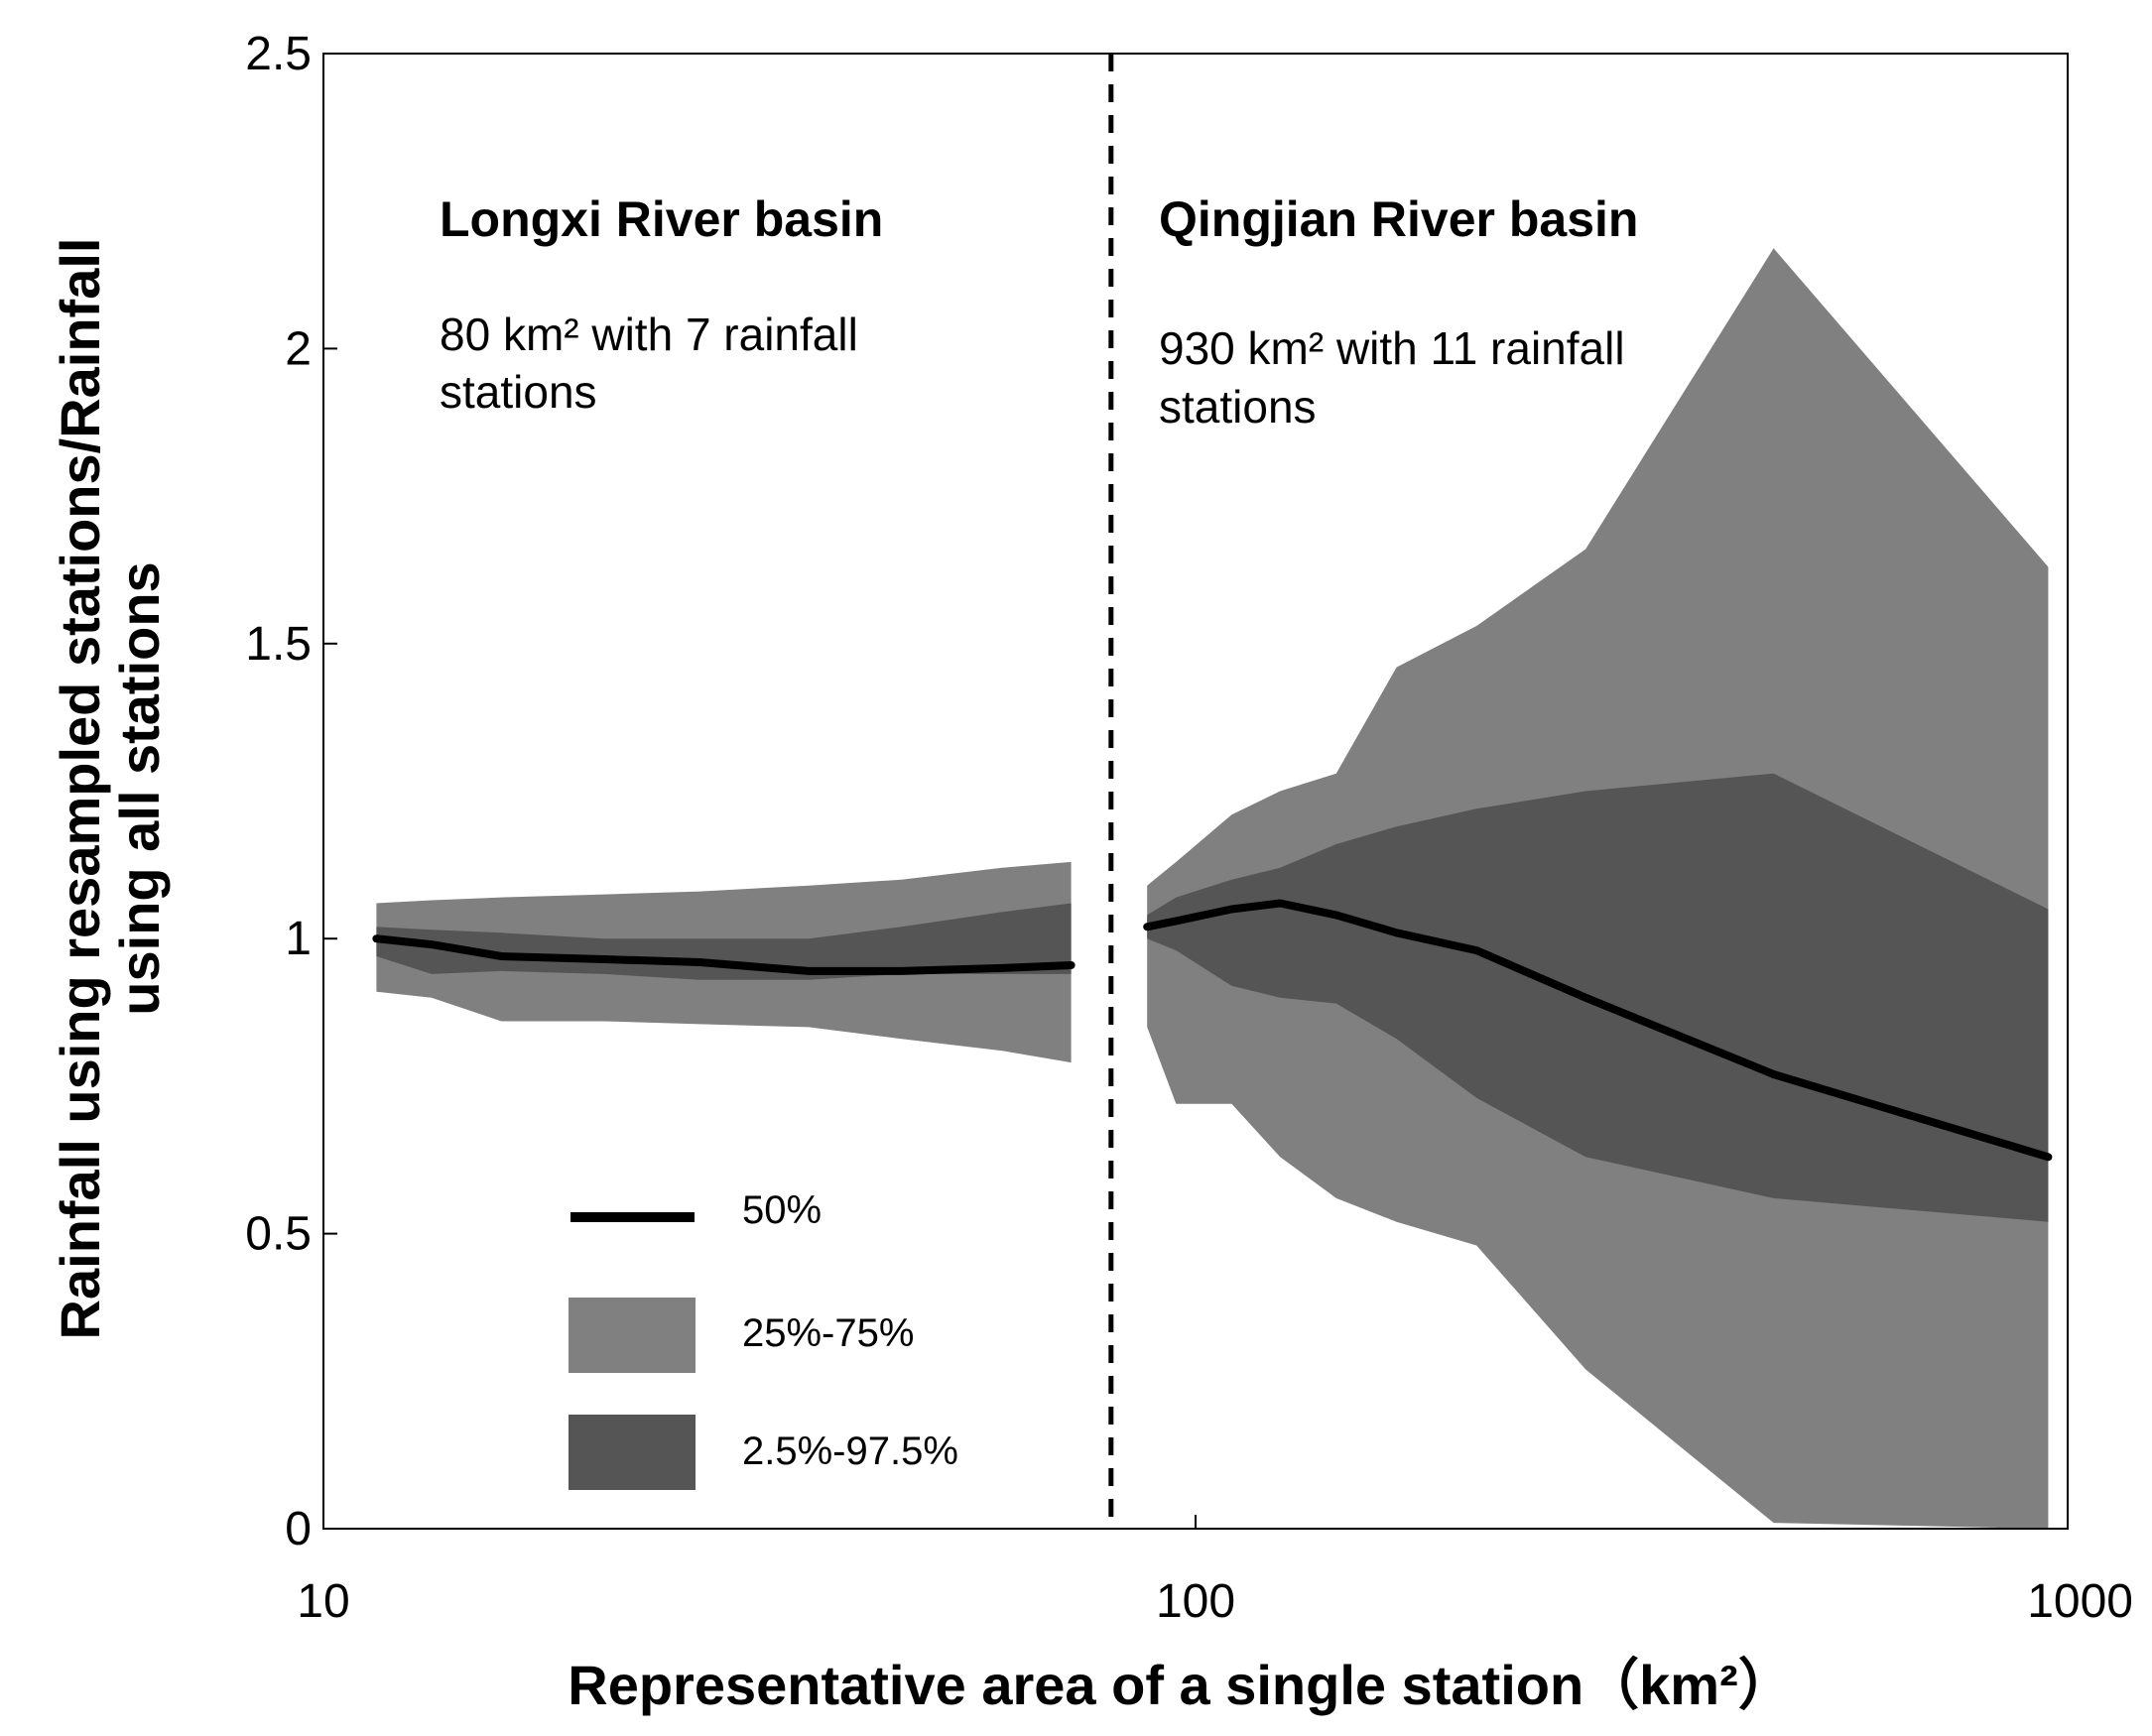  Describe the element at coordinates (278, 644) in the screenshot. I see `y-tick-label-3: 1.5` at that location.